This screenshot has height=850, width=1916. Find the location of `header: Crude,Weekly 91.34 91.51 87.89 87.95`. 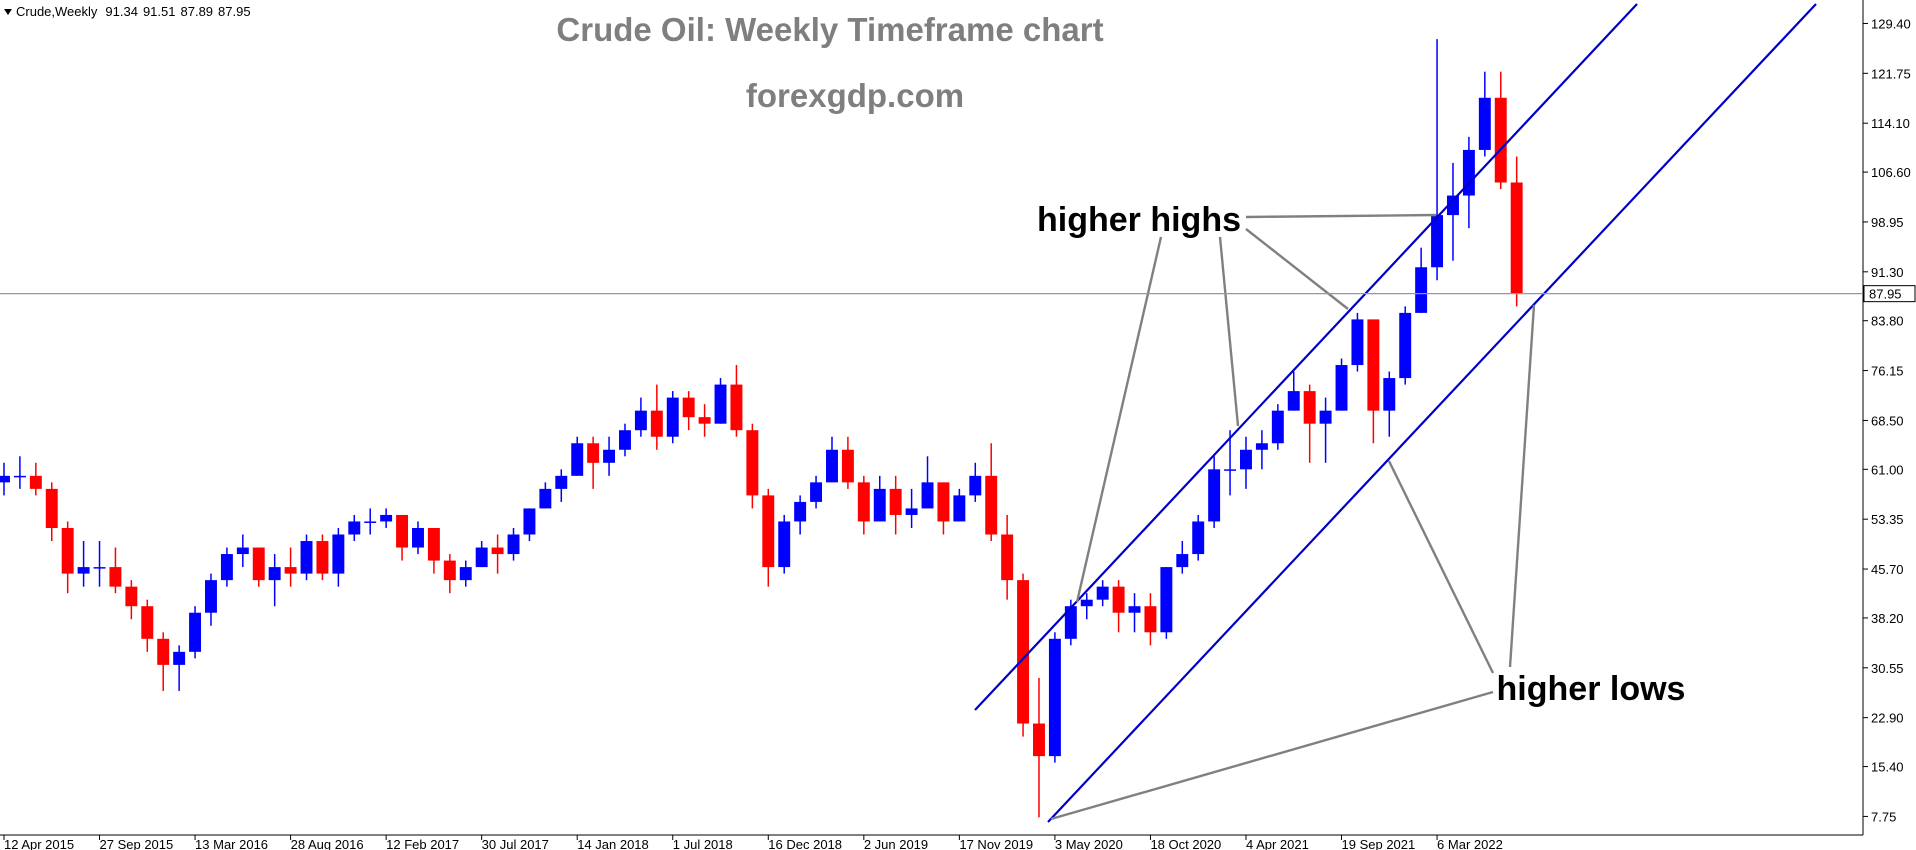

header: Crude,Weekly 91.34 91.51 87.89 87.95 is located at coordinates (133, 11).